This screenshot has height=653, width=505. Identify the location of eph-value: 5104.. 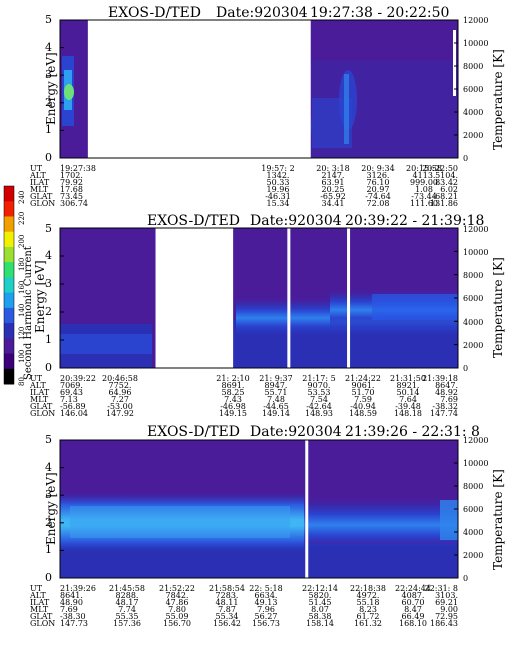
(446, 175).